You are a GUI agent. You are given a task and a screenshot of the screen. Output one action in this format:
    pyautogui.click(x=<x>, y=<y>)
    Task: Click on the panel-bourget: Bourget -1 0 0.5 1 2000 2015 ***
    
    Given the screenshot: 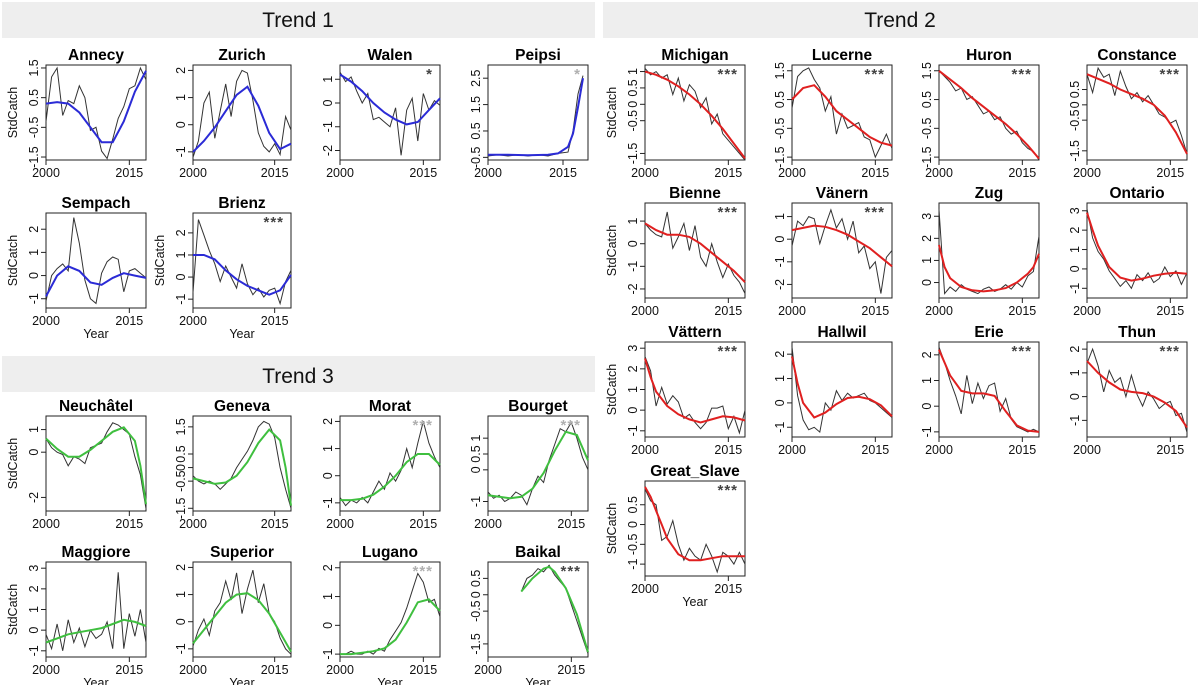 What is the action you would take?
    pyautogui.click(x=529, y=464)
    